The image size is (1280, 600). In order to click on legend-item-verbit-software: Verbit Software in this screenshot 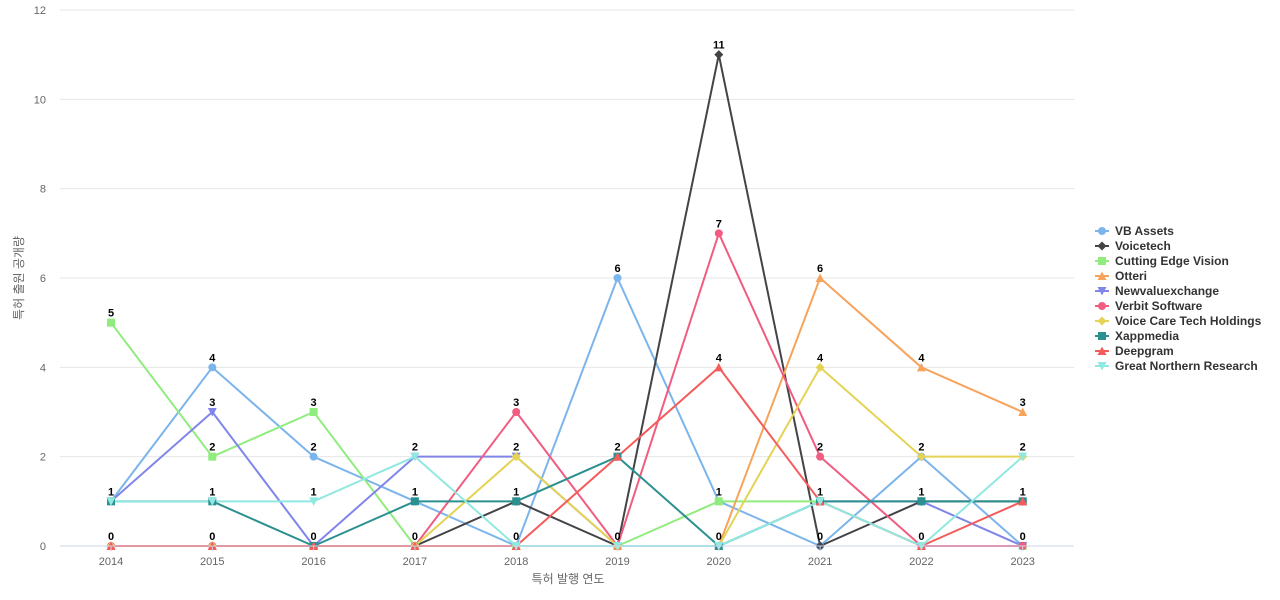, I will do `click(1149, 306)`.